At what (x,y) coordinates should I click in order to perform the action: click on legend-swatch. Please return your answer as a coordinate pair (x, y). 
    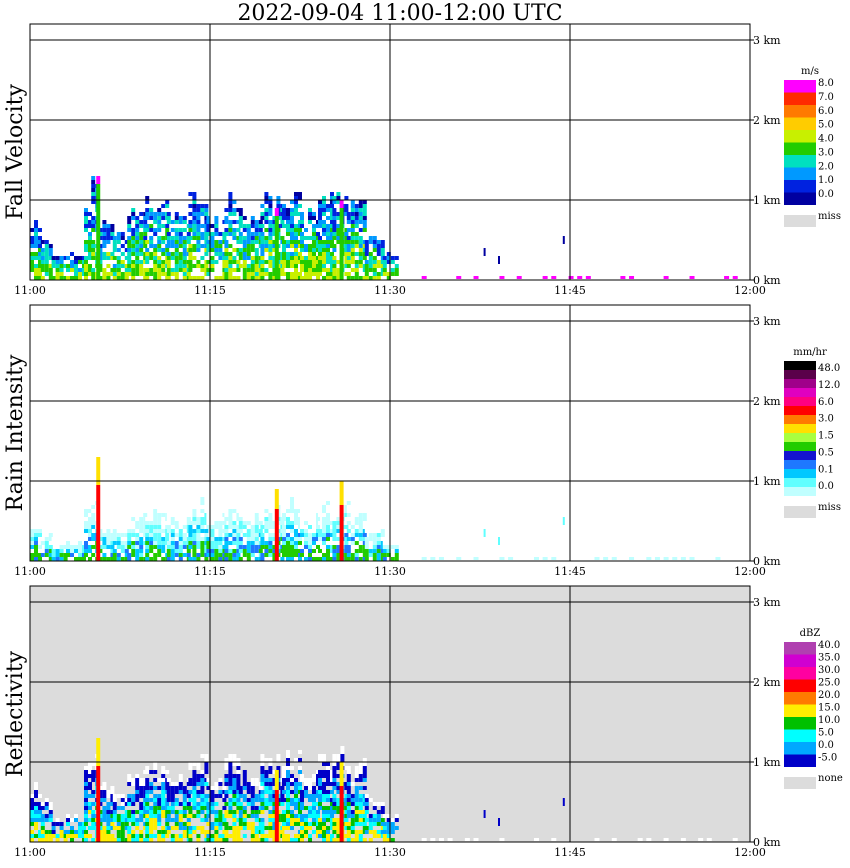
    Looking at the image, I should click on (800, 455).